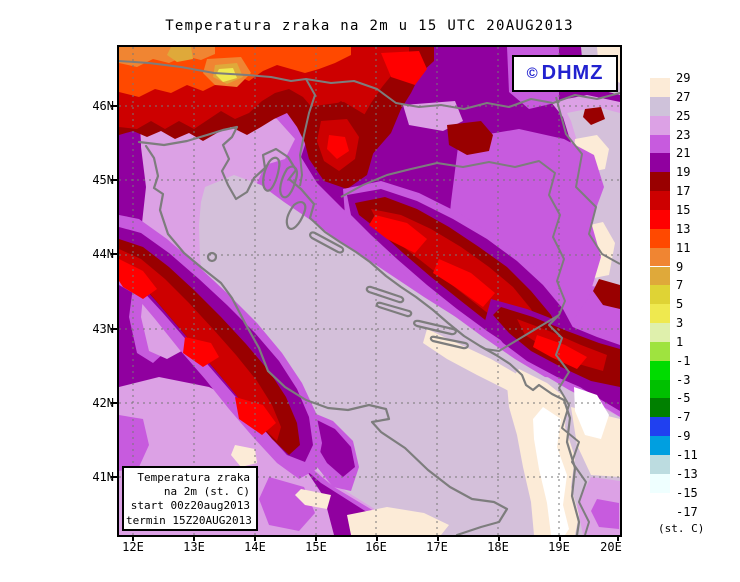 The height and width of the screenshot is (582, 740). I want to click on y-axis-label: 42N, so click(103, 403).